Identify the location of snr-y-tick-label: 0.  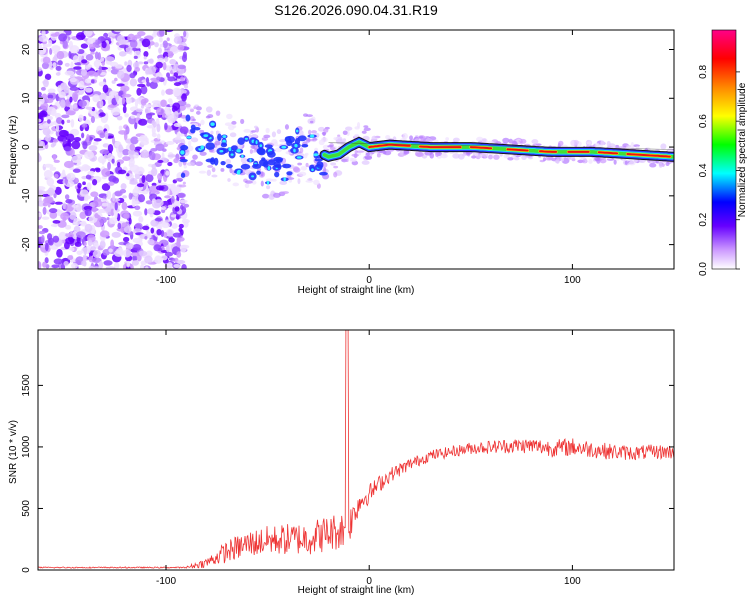
(26, 570).